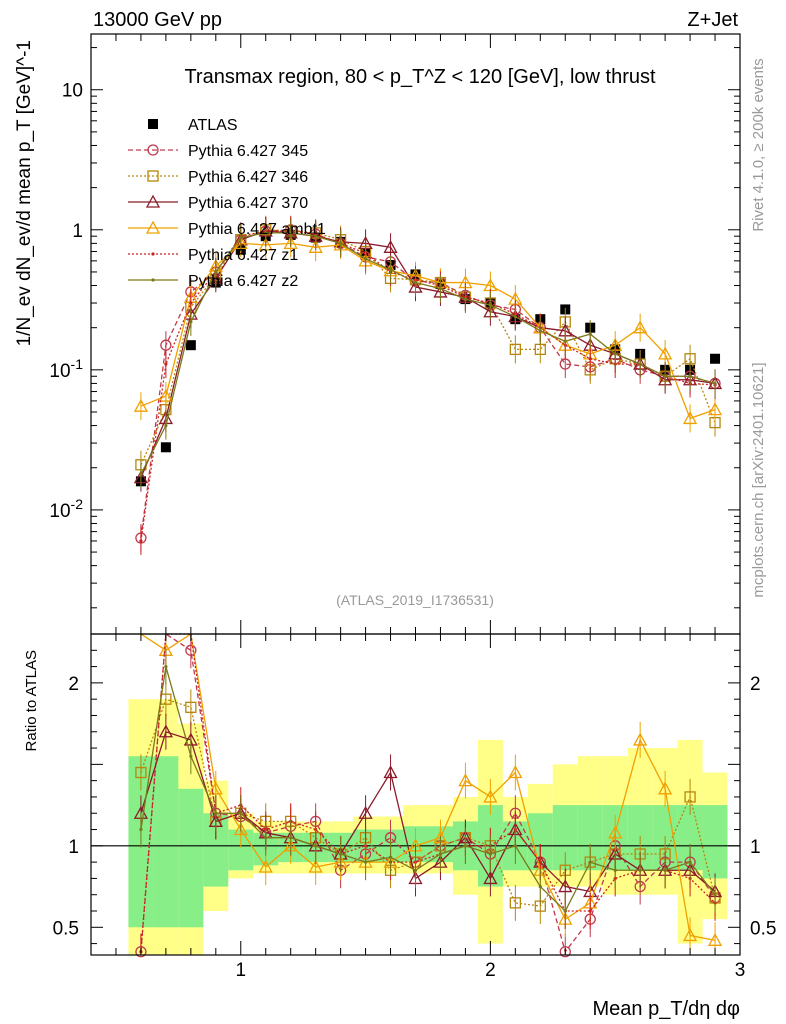 The height and width of the screenshot is (1024, 786). What do you see at coordinates (755, 847) in the screenshot?
I see `ratio-tick-label-right: 1` at bounding box center [755, 847].